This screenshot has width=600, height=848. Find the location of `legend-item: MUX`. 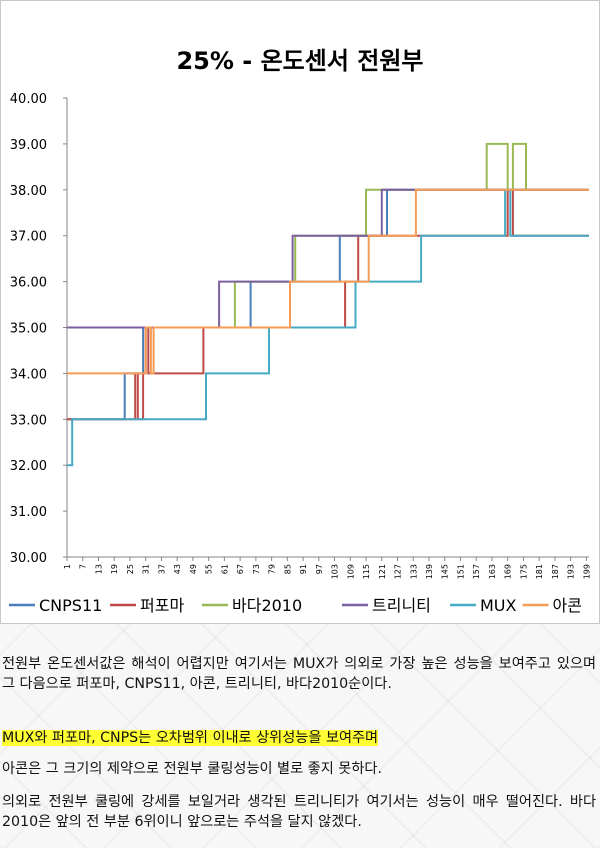

legend-item: MUX is located at coordinates (483, 605).